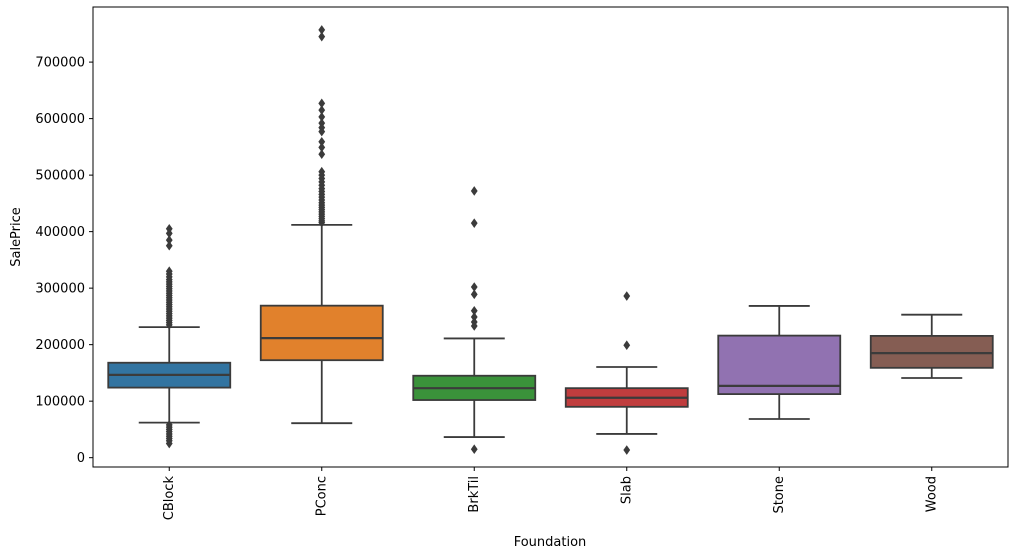 This screenshot has width=1031, height=558. Describe the element at coordinates (60, 289) in the screenshot. I see `y-tick-label: 300000` at that location.